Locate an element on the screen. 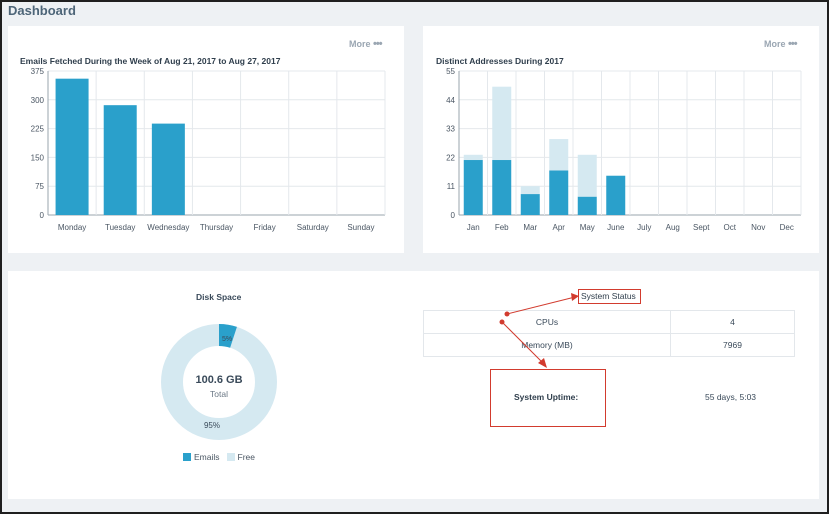 The width and height of the screenshot is (829, 514). y-tick-label: 300 is located at coordinates (38, 100).